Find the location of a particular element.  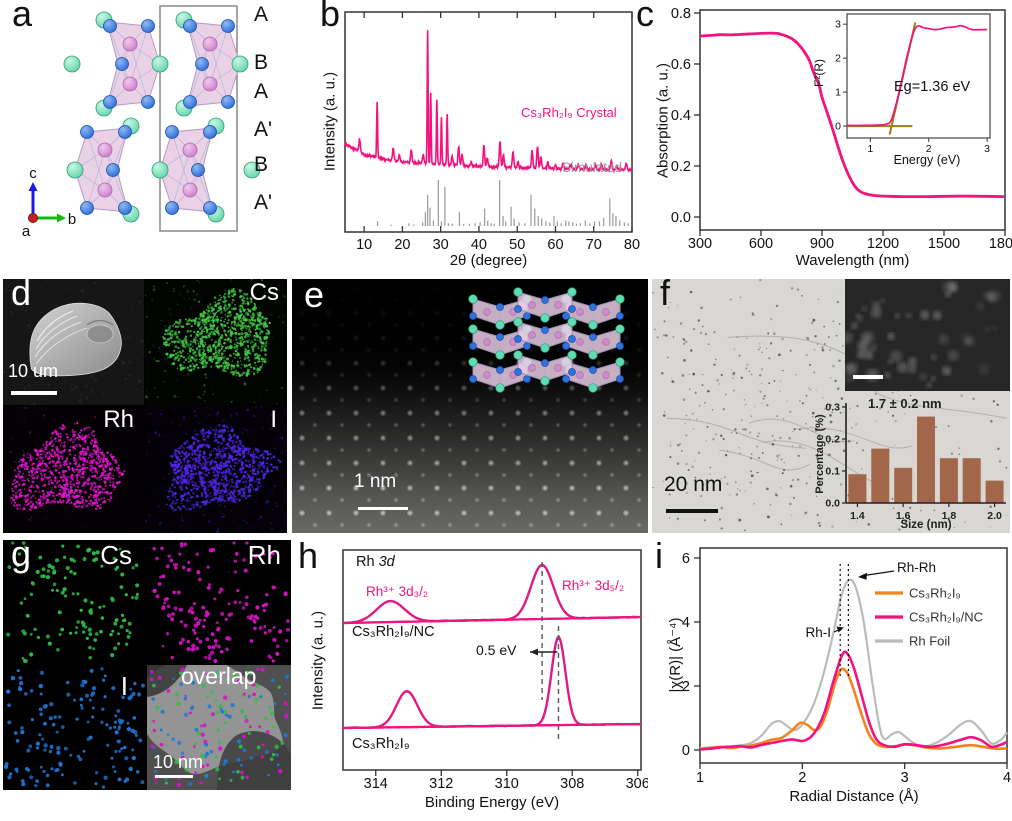

svg-text: 1200 is located at coordinates (883, 244).